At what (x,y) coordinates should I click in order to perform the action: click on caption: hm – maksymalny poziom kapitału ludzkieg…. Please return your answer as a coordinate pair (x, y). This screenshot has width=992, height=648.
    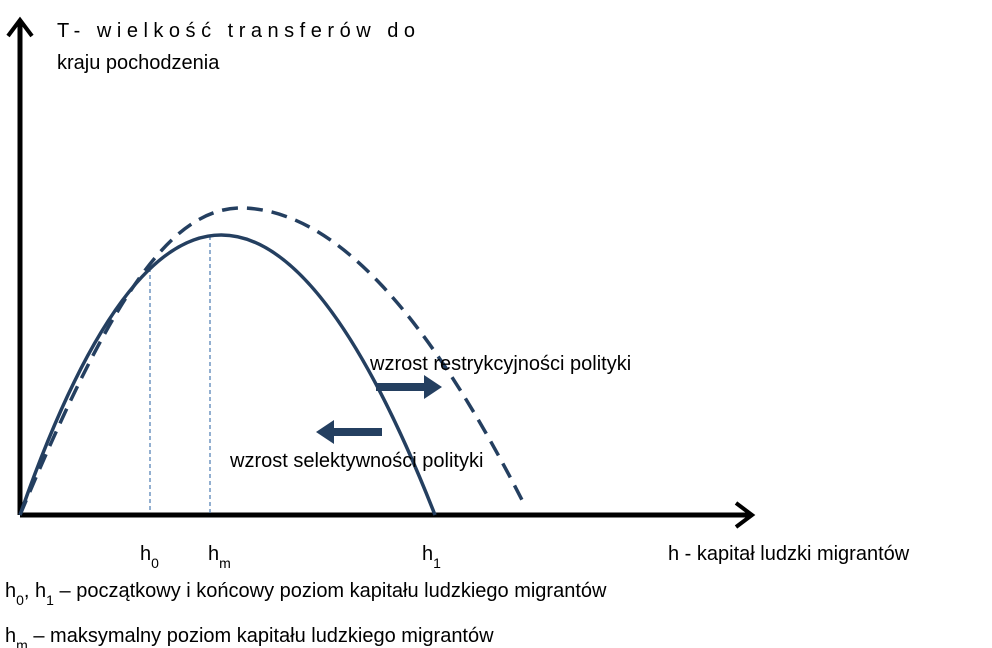
    Looking at the image, I should click on (249, 636).